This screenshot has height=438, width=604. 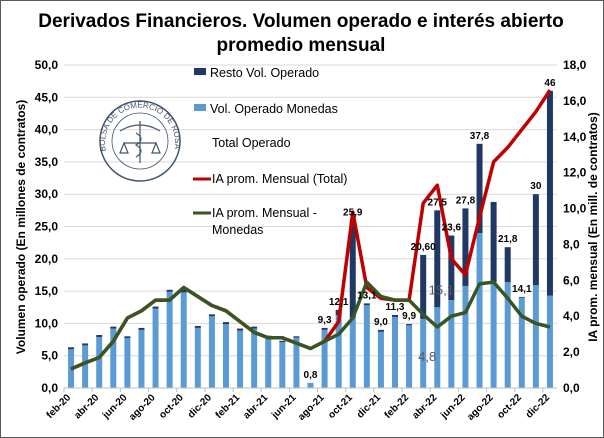 I want to click on y-tick-label: 15,0, so click(x=47, y=291).